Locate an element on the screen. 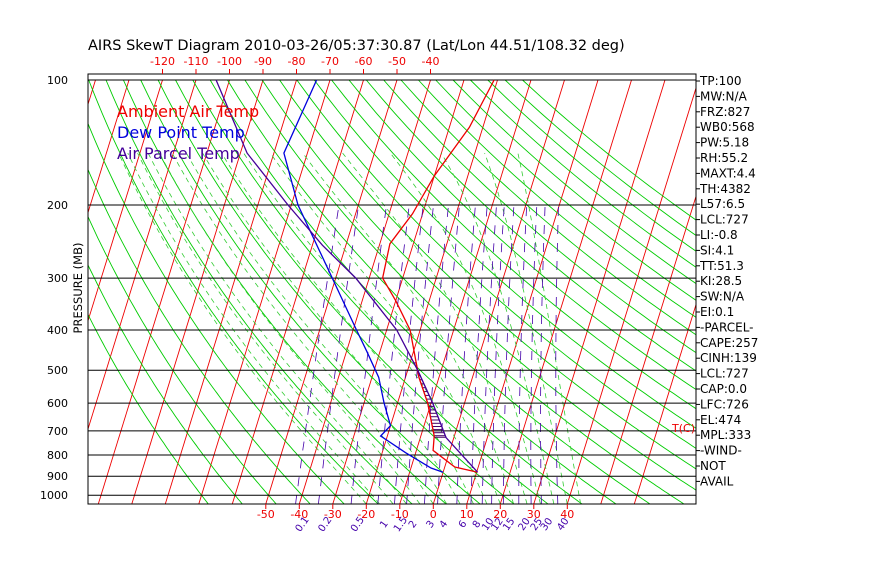  temperature-axis-label: T(C) is located at coordinates (683, 428).